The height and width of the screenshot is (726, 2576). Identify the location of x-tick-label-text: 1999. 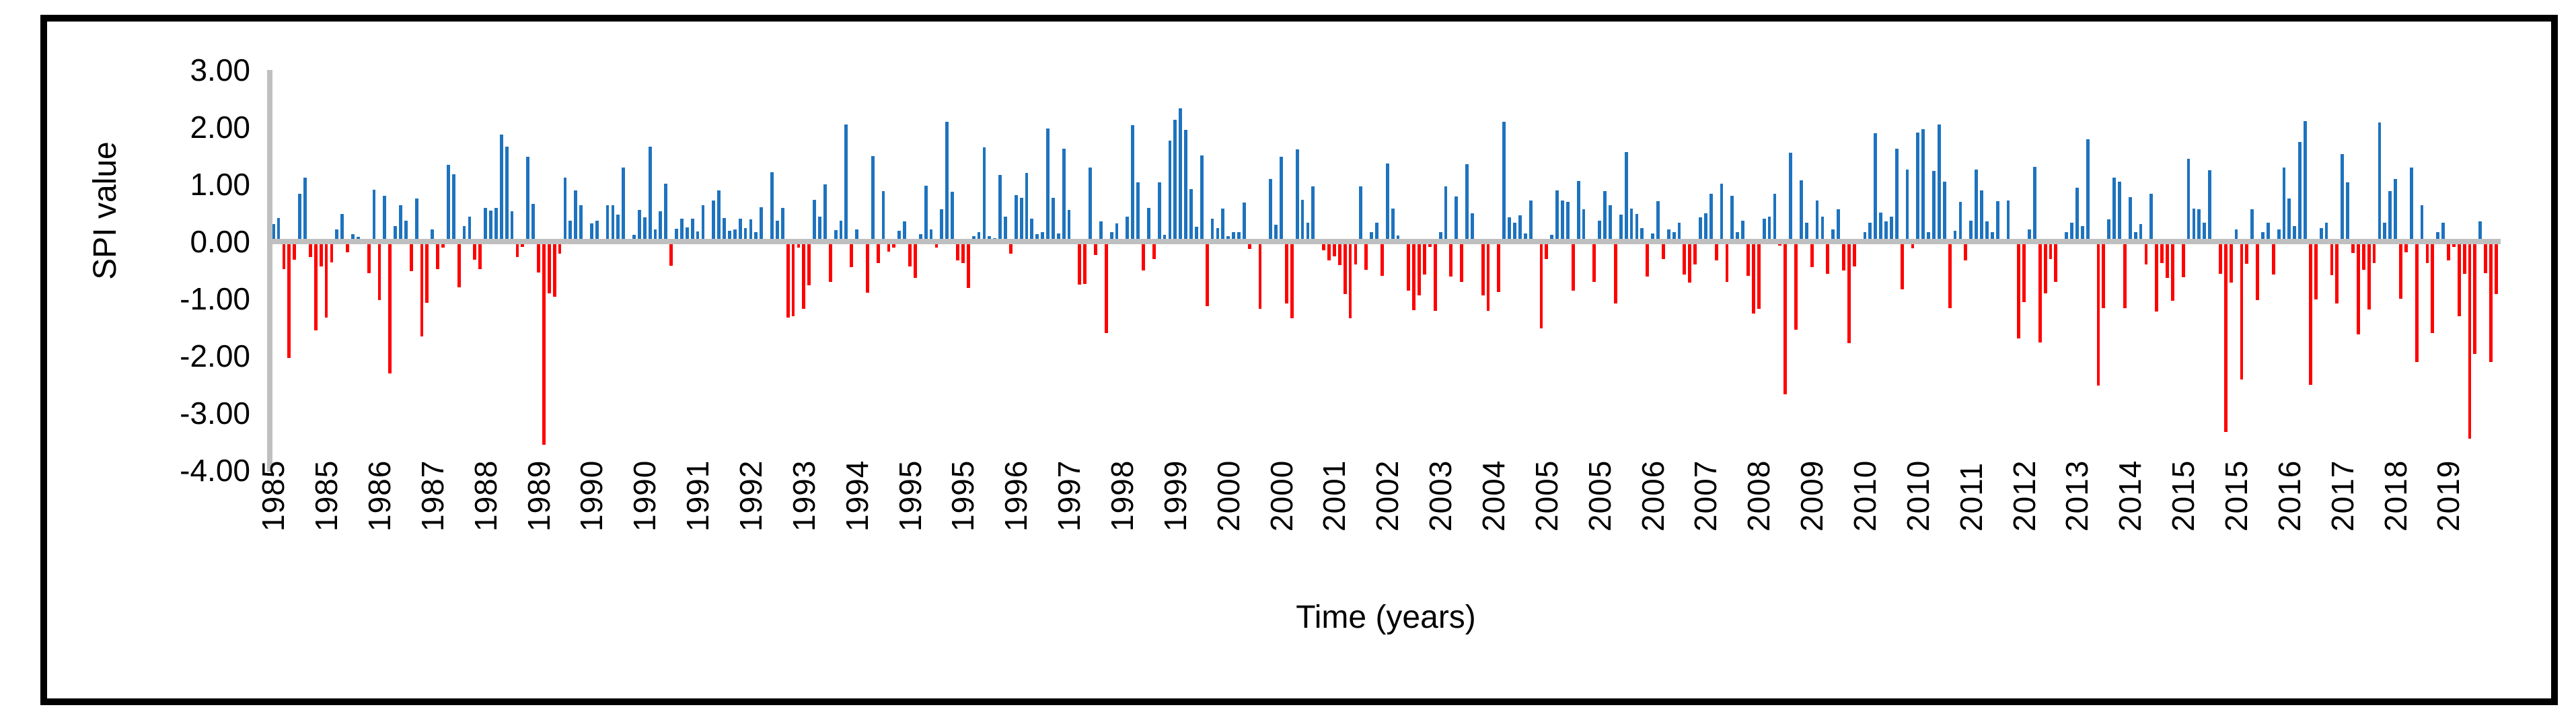
(1175, 496).